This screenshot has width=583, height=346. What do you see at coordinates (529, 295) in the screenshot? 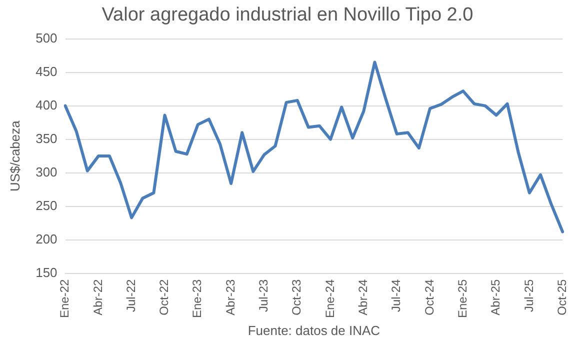
I see `x-tick-label: Jul-25` at bounding box center [529, 295].